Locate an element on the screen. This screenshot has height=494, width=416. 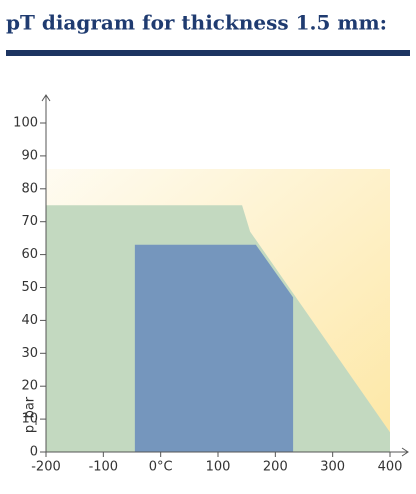
x-axis-arrow is located at coordinates (405, 452).